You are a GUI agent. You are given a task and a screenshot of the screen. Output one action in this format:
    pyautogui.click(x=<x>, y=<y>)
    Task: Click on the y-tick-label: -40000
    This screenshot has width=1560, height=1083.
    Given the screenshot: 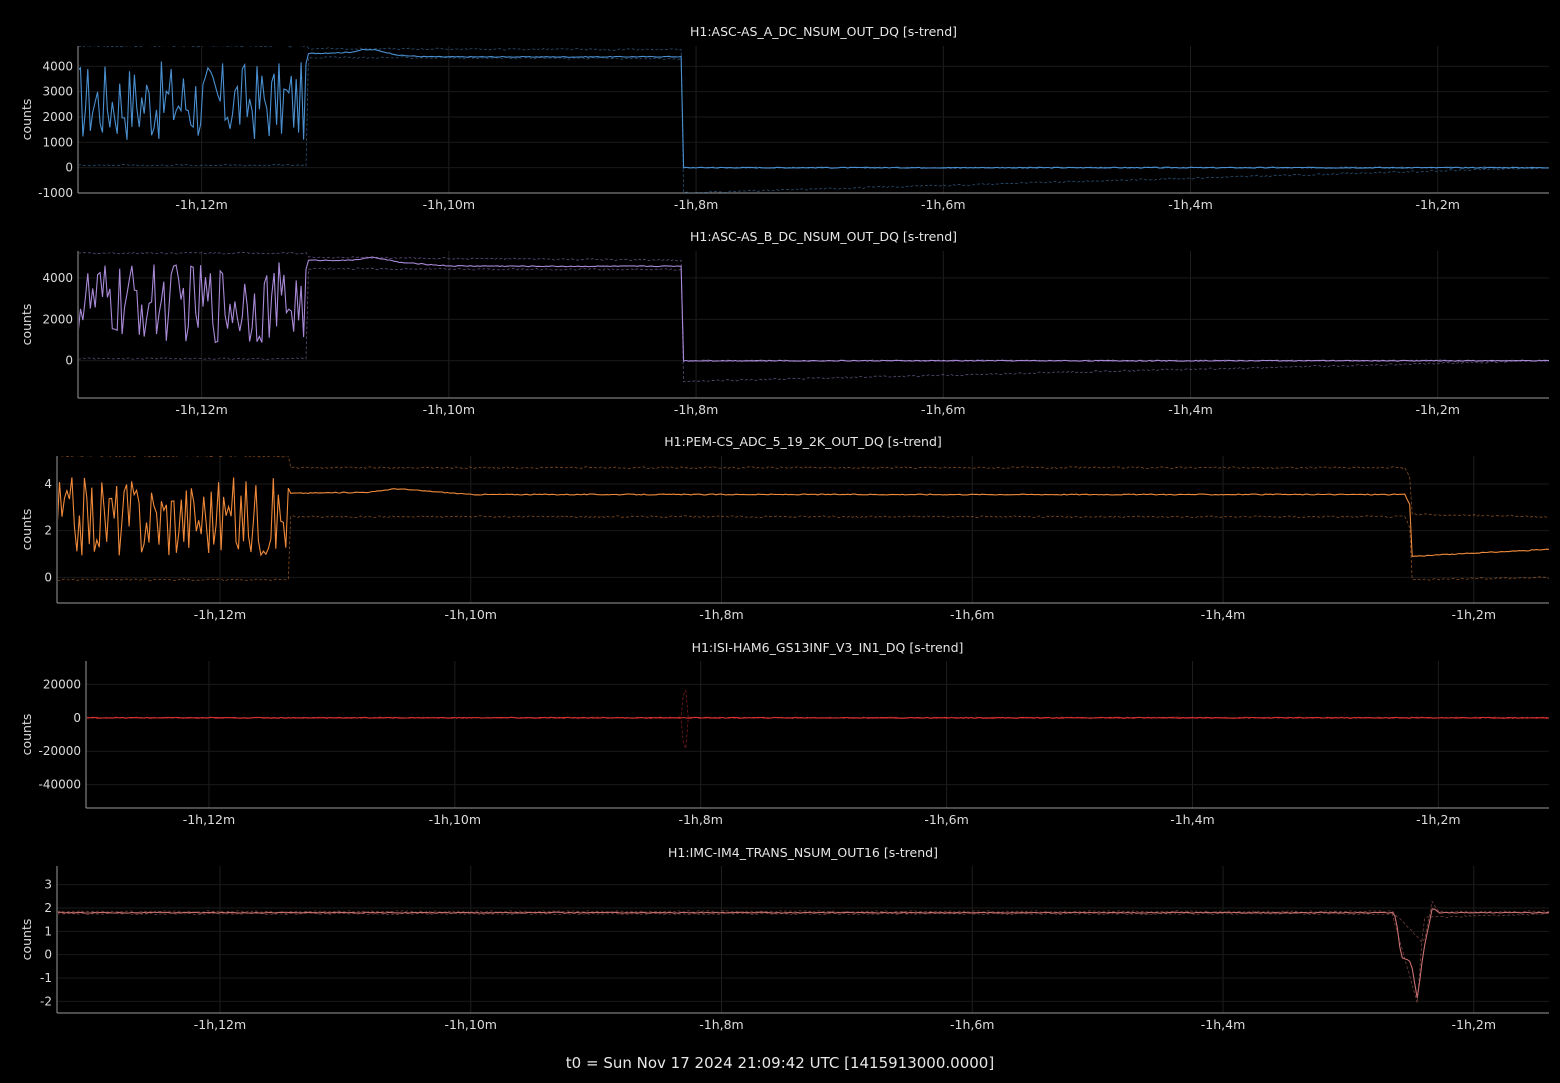 What is the action you would take?
    pyautogui.click(x=59, y=785)
    